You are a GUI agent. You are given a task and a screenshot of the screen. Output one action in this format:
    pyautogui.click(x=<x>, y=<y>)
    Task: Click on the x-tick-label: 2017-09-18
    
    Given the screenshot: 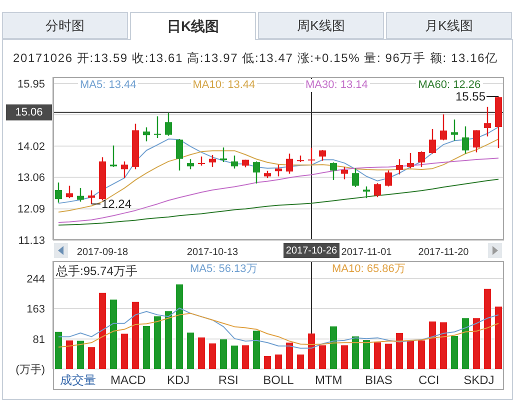 What is the action you would take?
    pyautogui.click(x=102, y=252)
    